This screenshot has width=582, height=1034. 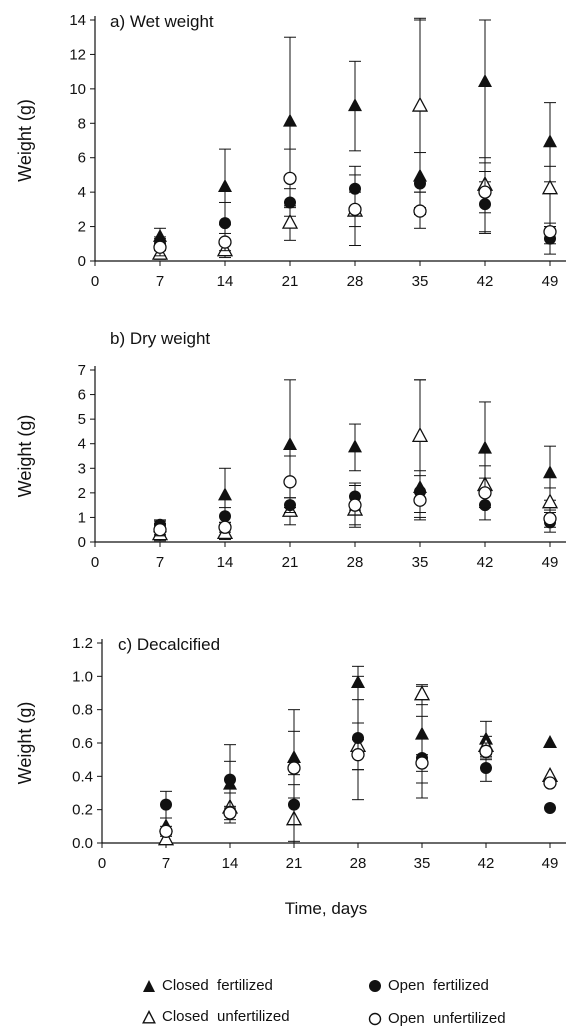 What do you see at coordinates (82, 743) in the screenshot?
I see `y-tick-label: 0.6` at bounding box center [82, 743].